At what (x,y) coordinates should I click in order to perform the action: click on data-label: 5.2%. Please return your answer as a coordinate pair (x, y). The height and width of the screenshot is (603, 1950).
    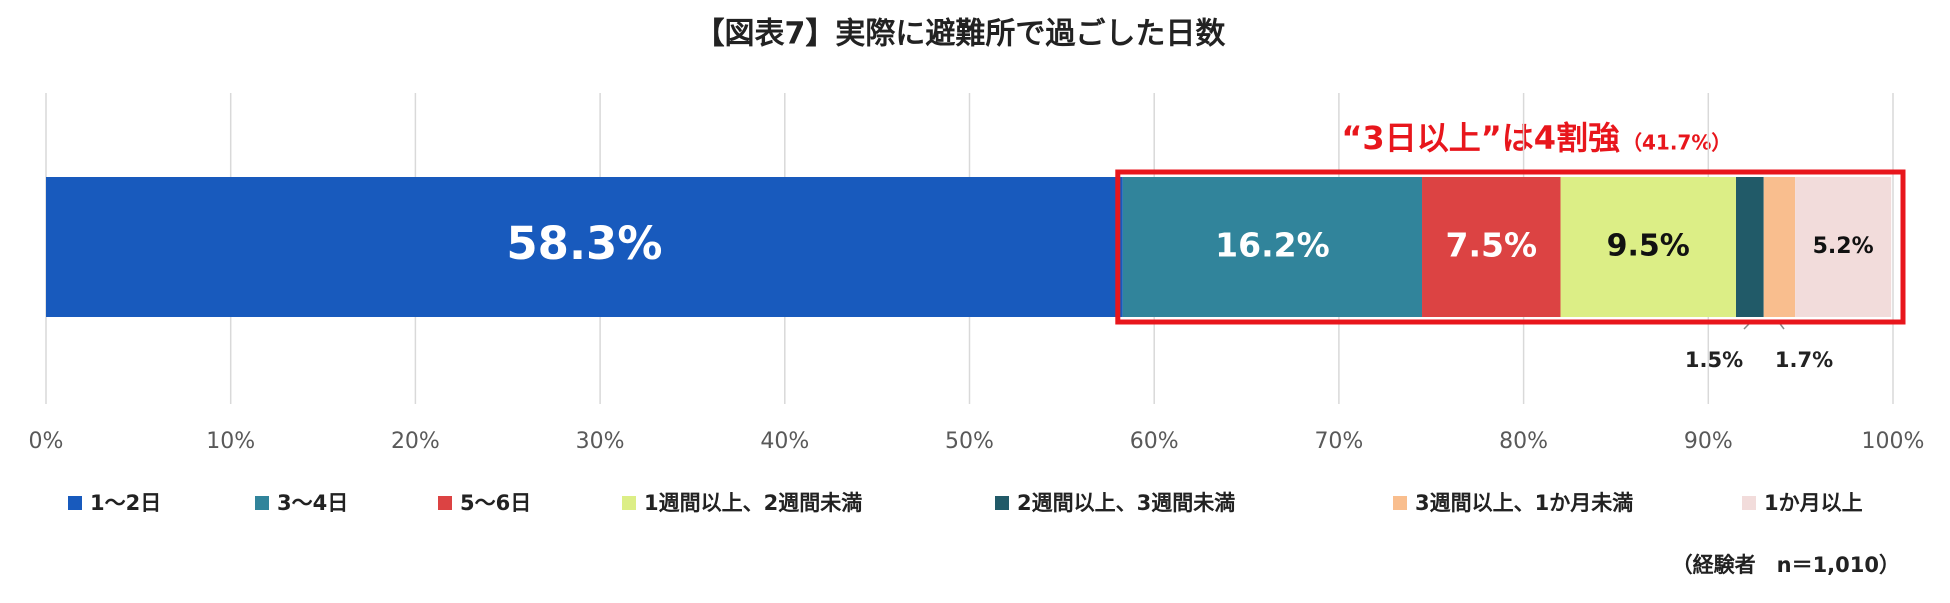
    Looking at the image, I should click on (1843, 246).